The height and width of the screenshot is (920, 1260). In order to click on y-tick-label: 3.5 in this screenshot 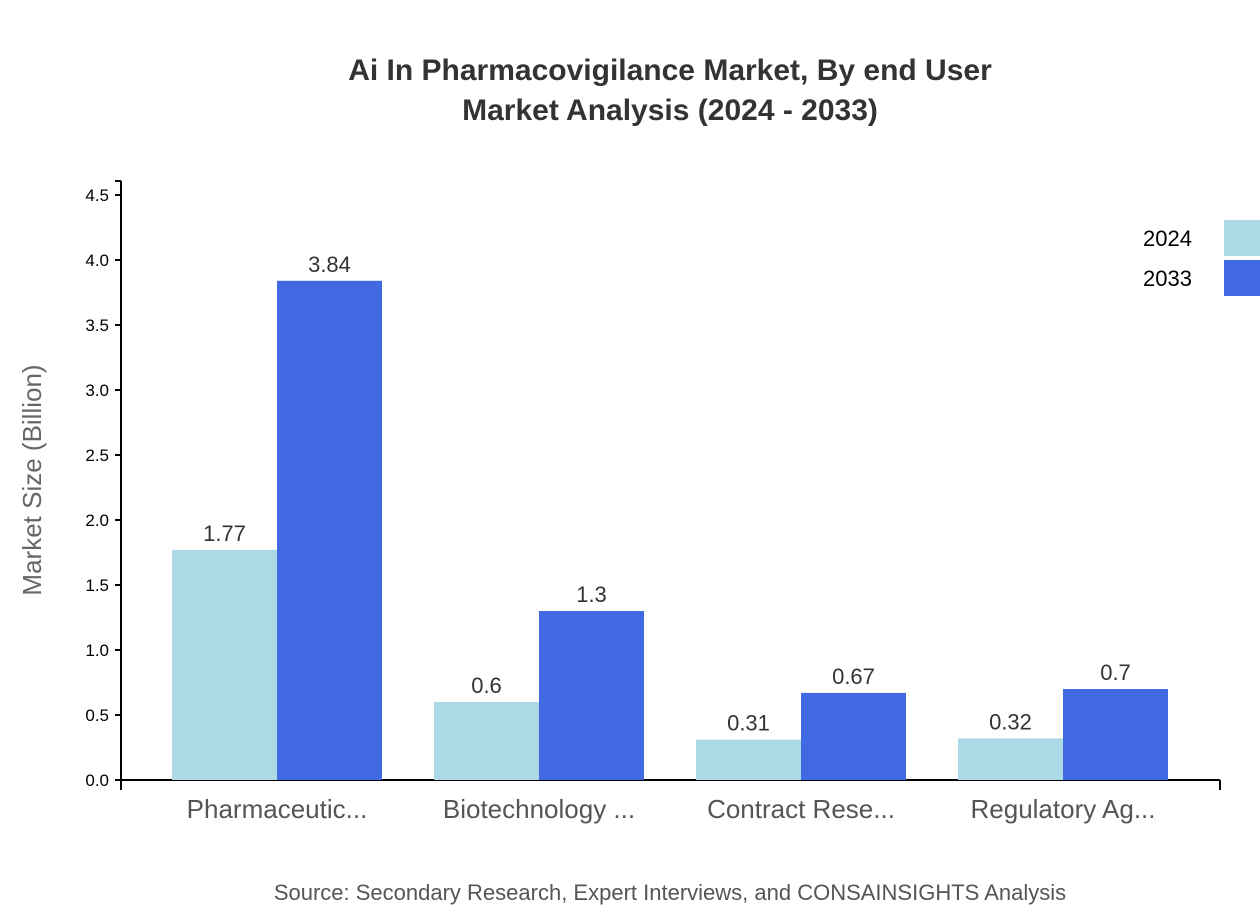, I will do `click(97, 325)`.